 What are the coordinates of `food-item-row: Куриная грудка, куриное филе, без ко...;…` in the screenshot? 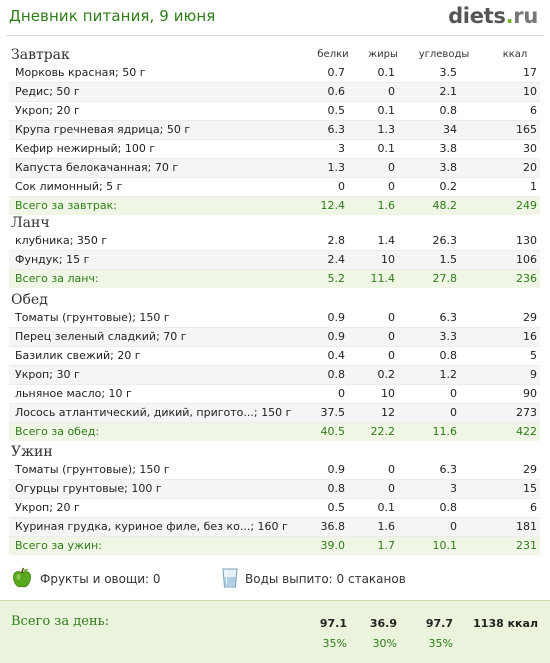 It's located at (274, 527).